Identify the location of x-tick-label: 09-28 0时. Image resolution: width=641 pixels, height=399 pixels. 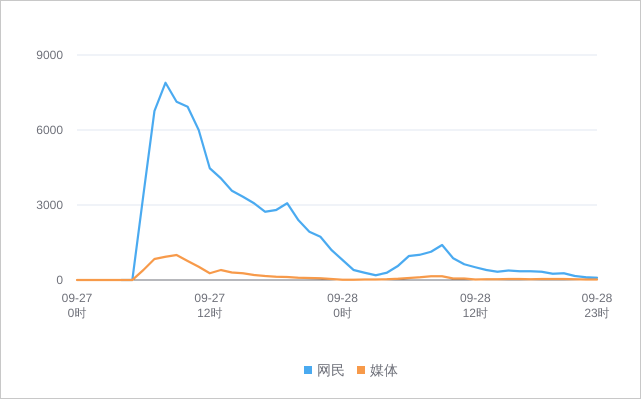
(342, 305).